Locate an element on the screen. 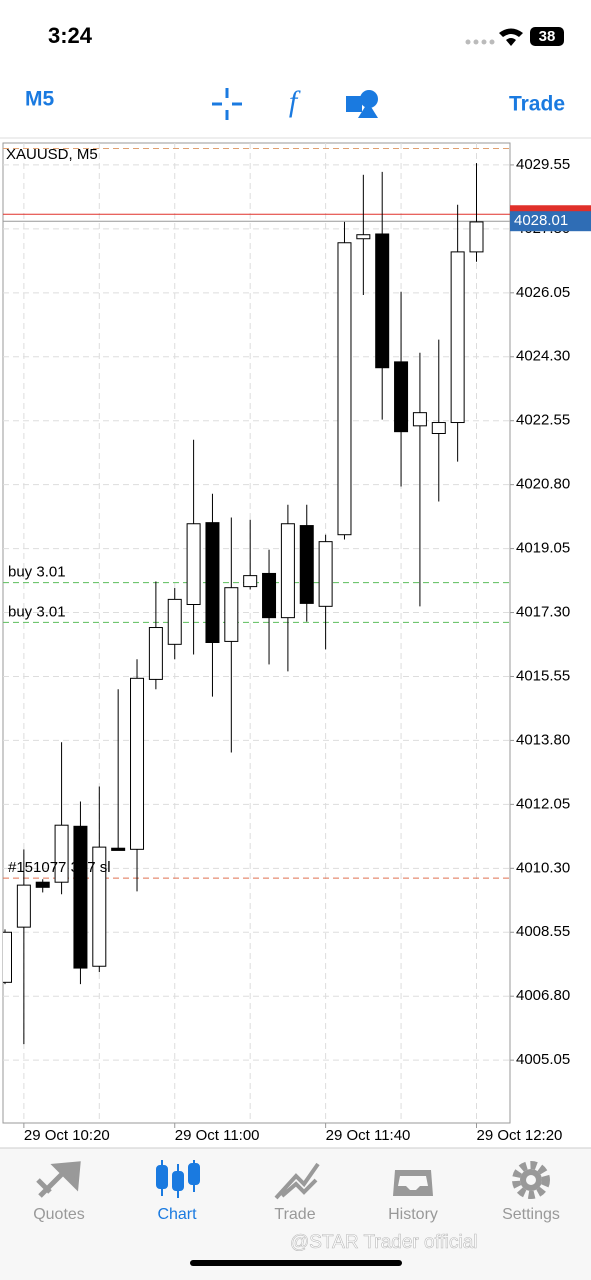 The height and width of the screenshot is (1280, 591). x-tick-label: 29 Oct 10:20 is located at coordinates (67, 1135).